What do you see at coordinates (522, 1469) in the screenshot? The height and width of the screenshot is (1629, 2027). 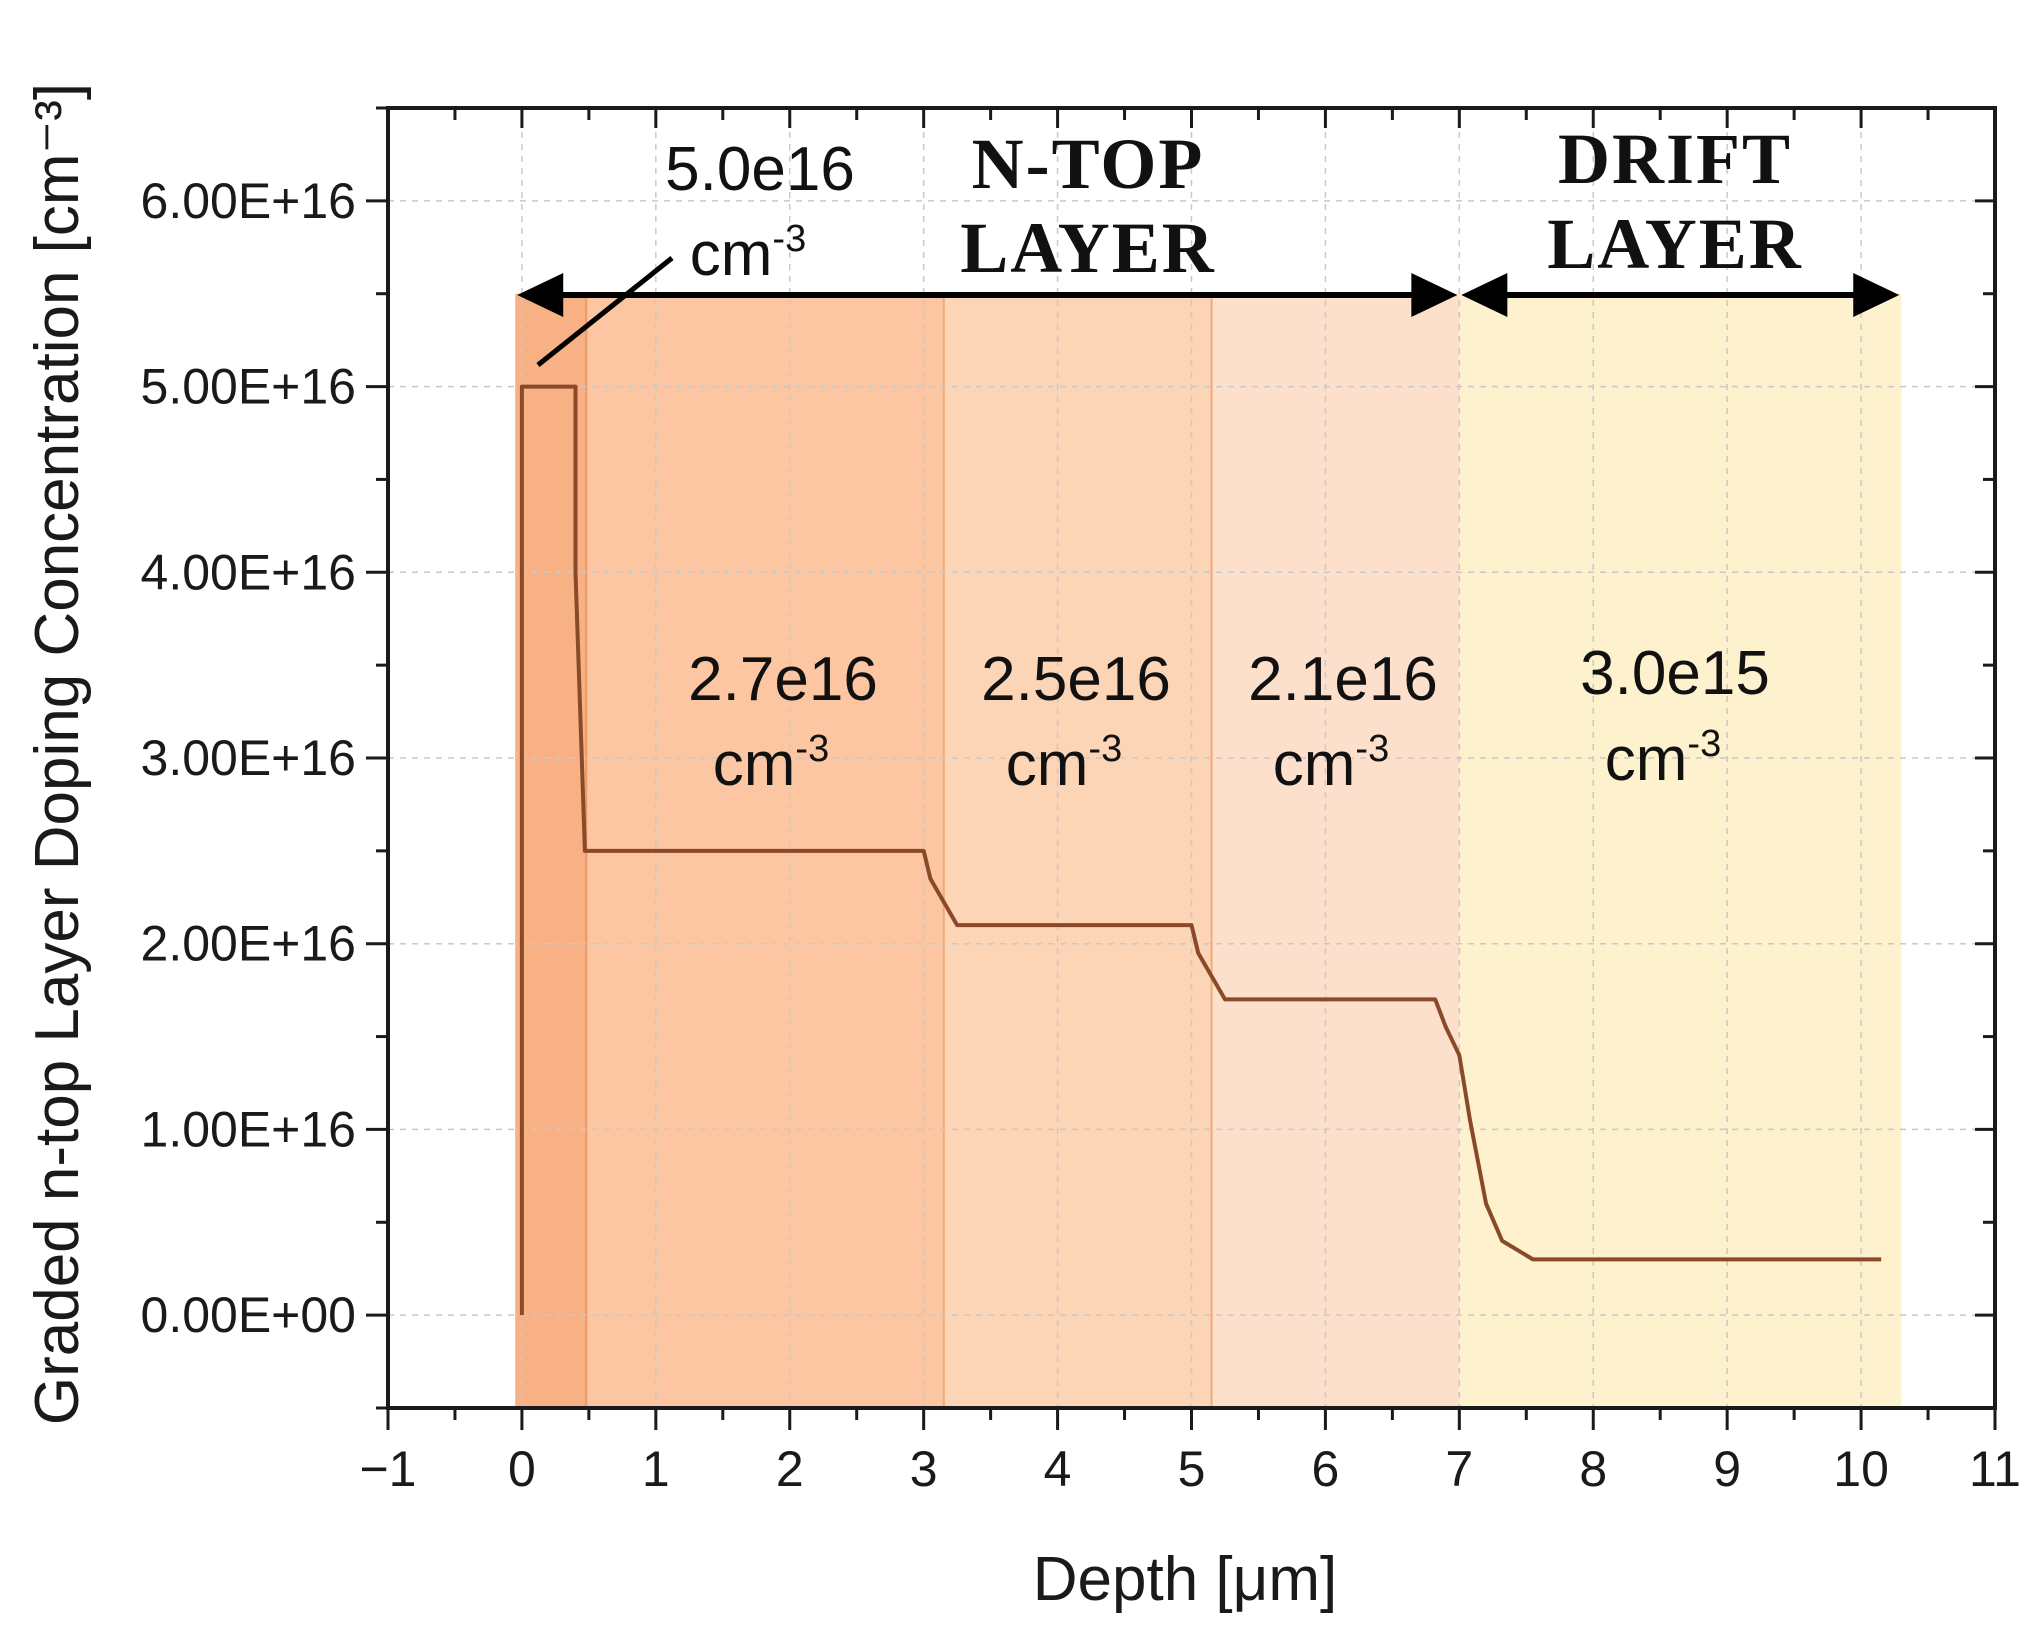 I see `x-tick-label: 0` at bounding box center [522, 1469].